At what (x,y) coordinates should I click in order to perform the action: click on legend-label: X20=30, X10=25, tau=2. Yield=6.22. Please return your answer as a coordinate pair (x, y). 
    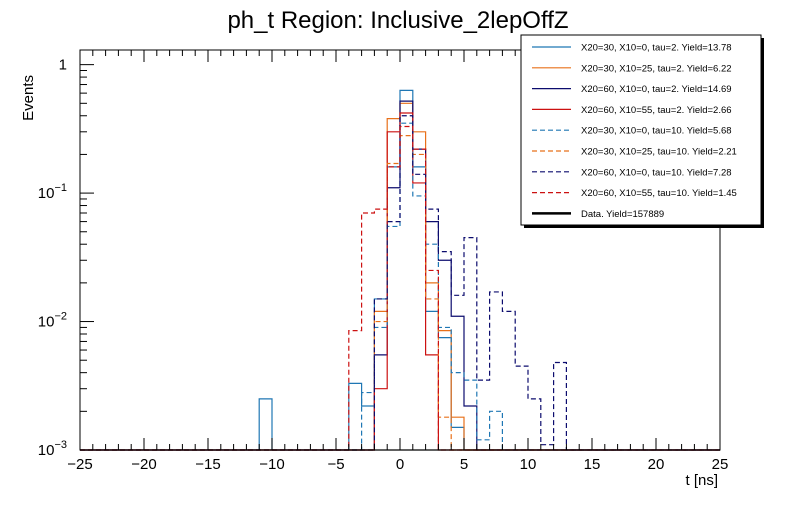
    Looking at the image, I should click on (656, 68).